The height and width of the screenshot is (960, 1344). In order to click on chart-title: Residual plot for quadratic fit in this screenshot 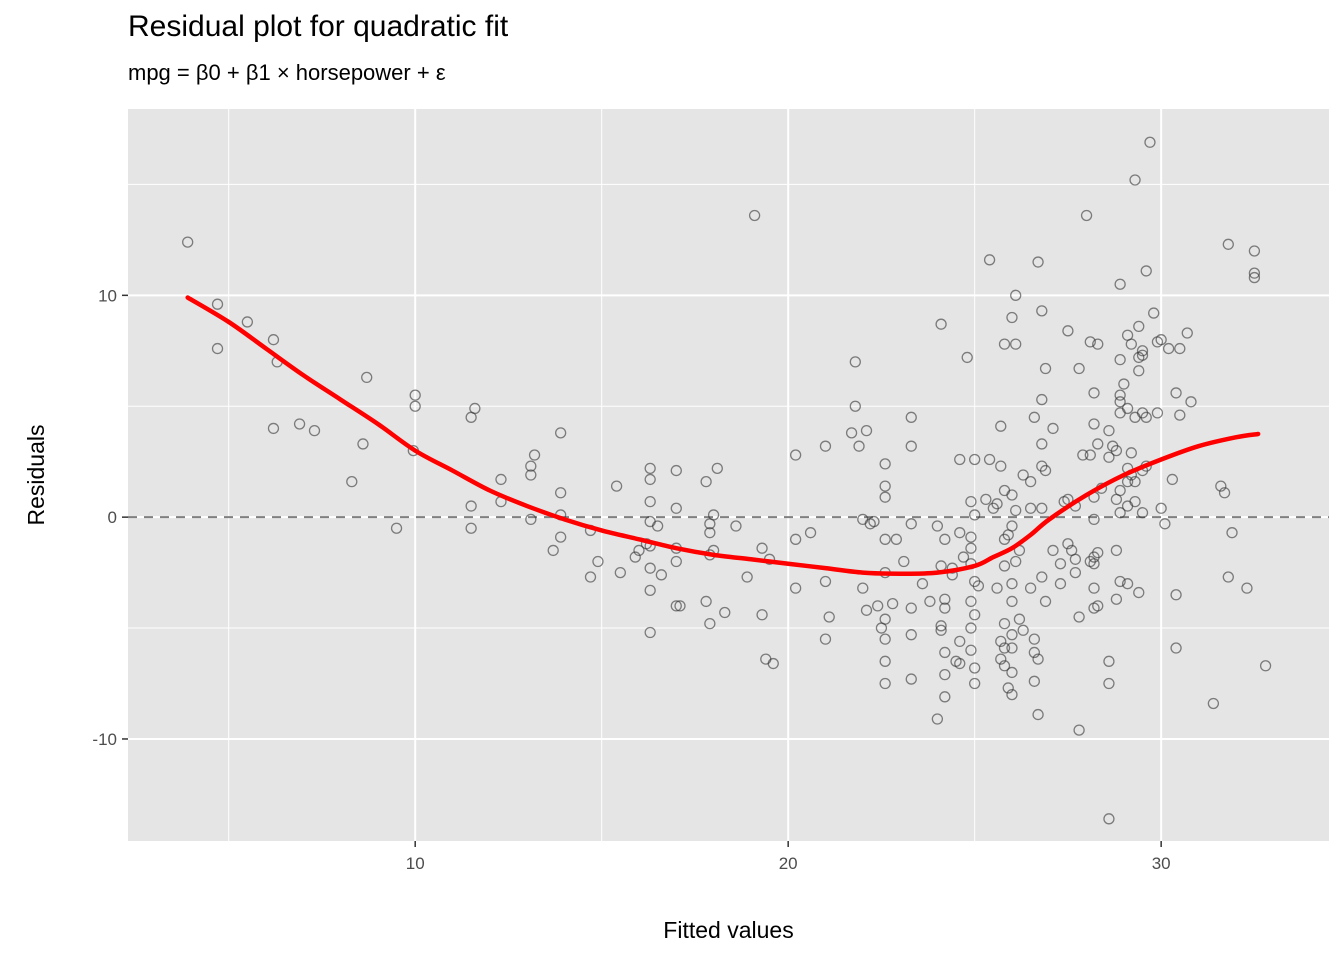, I will do `click(318, 26)`.